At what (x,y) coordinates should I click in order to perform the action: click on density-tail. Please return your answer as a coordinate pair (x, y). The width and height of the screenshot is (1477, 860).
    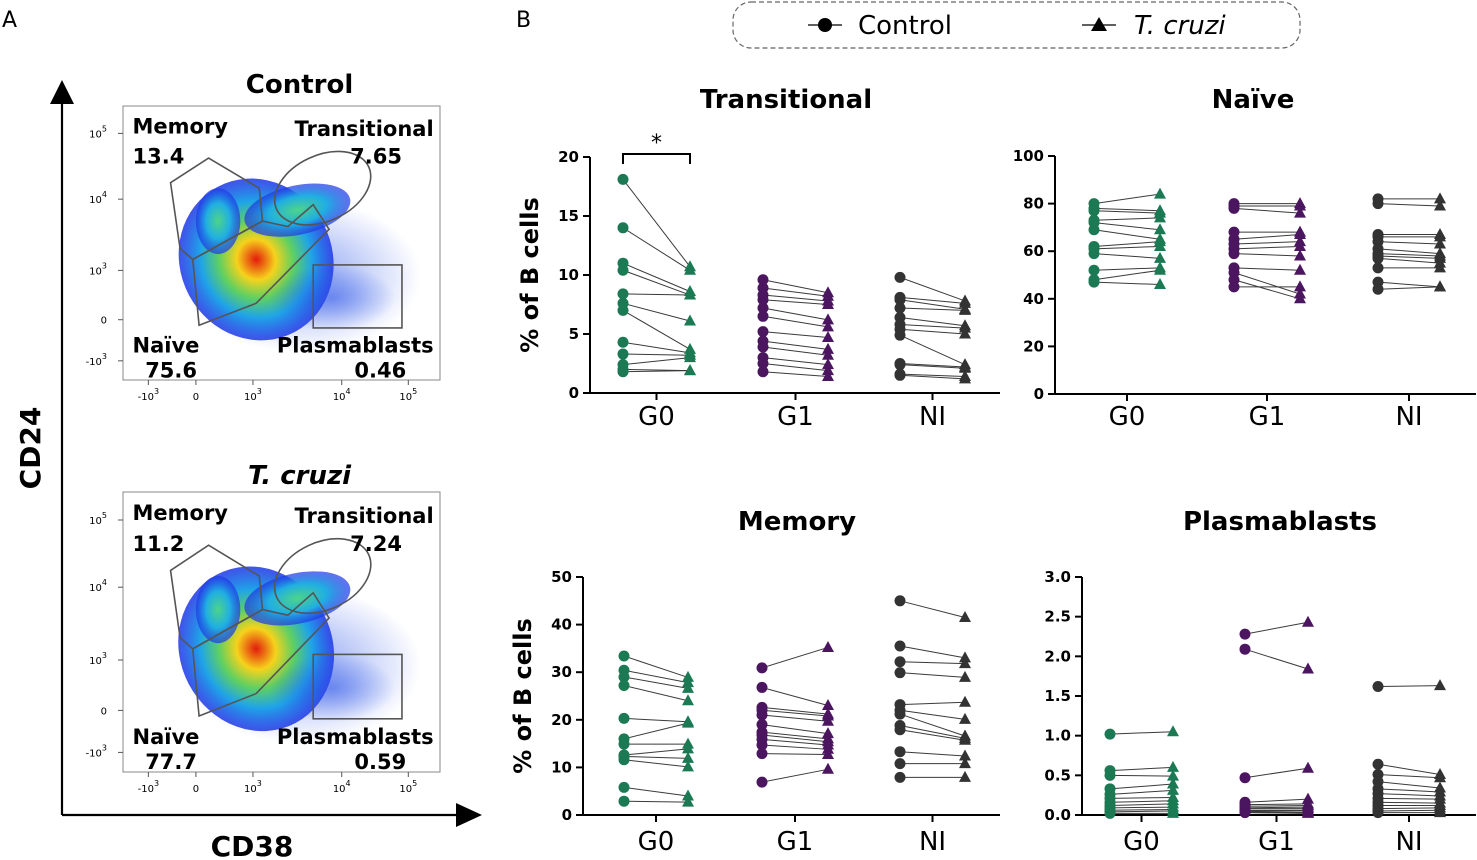
    Looking at the image, I should click on (332, 688).